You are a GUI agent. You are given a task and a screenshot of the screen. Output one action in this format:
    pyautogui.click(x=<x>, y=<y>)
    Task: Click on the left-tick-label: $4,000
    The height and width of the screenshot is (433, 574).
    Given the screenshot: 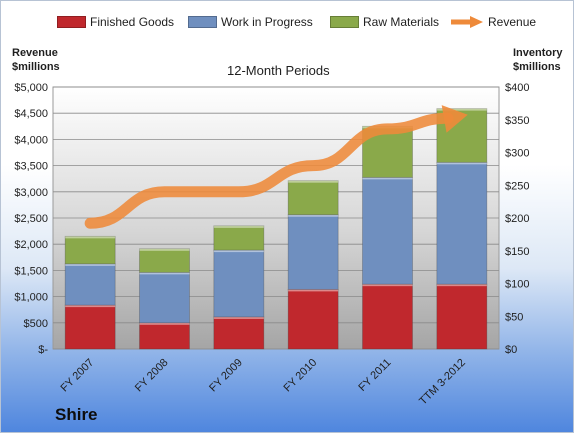 What is the action you would take?
    pyautogui.click(x=31, y=140)
    